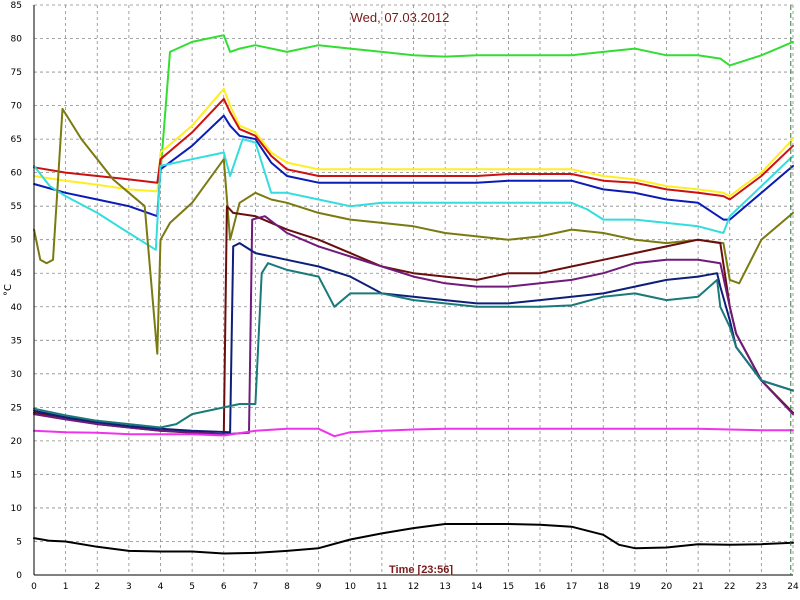 The image size is (800, 600). I want to click on x-tick-label: 13, so click(444, 587).